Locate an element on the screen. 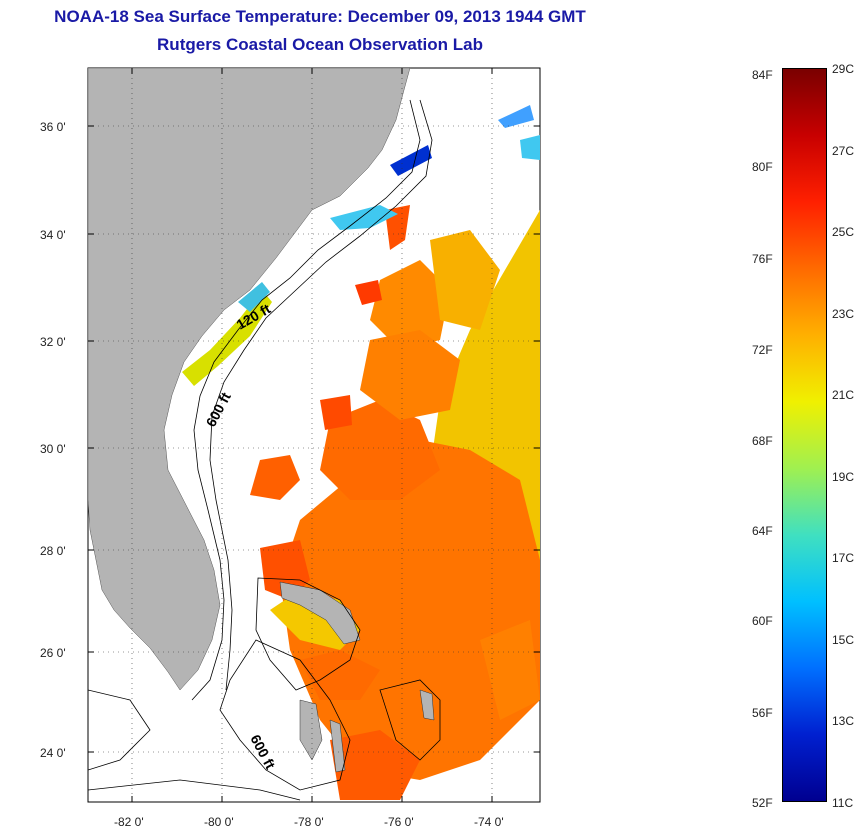 The height and width of the screenshot is (832, 864). lon-label: -74 0' is located at coordinates (489, 822).